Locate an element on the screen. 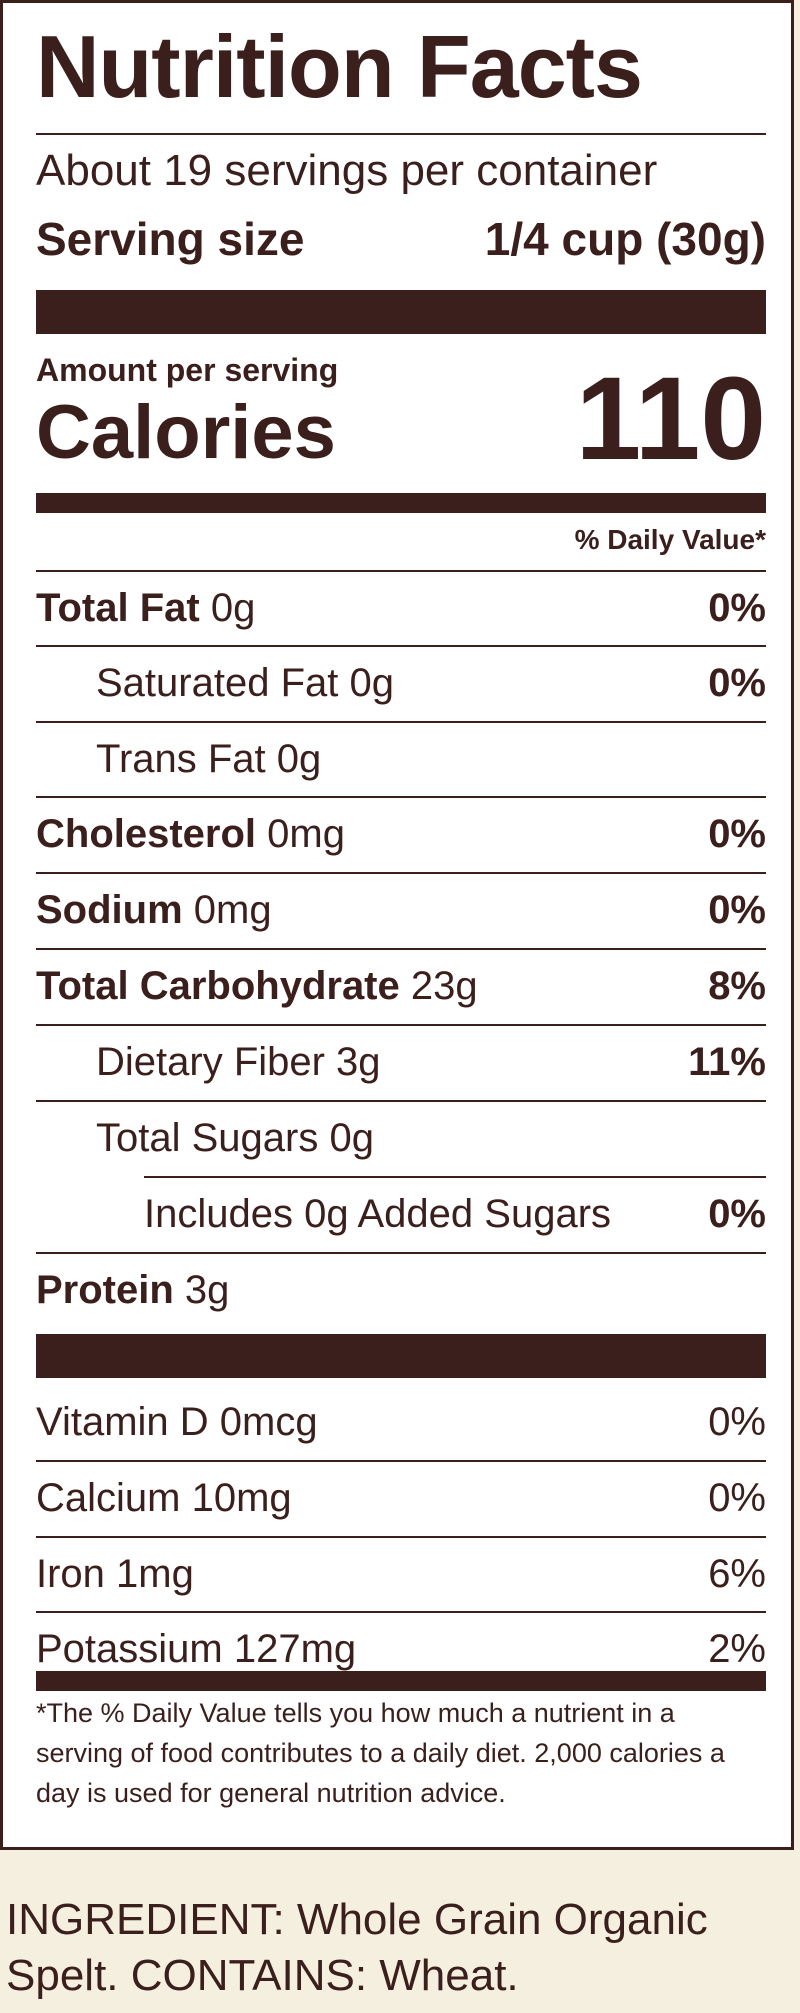 Image resolution: width=800 pixels, height=2013 pixels. nutrient-row: Sodium 0mg 0% is located at coordinates (401, 910).